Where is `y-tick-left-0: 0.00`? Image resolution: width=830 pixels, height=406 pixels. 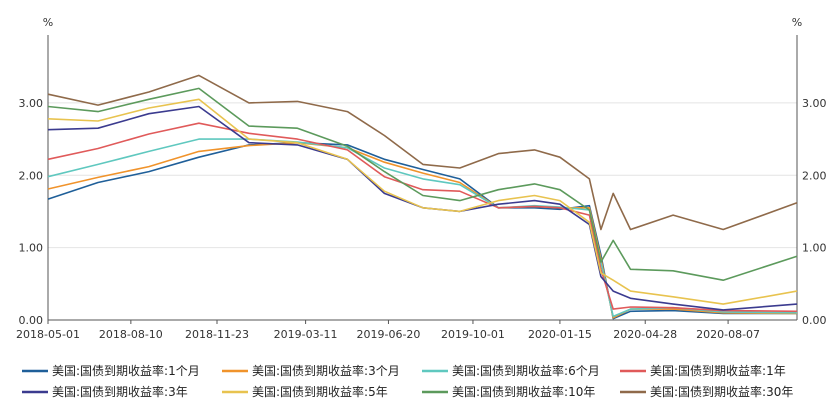
y-tick-left-0: 0.00 is located at coordinates (31, 320).